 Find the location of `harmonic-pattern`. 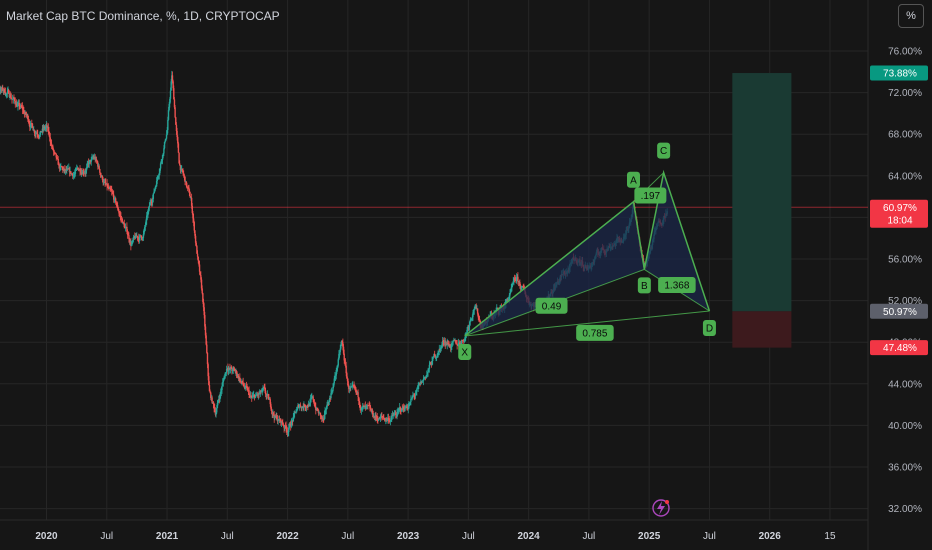

harmonic-pattern is located at coordinates (587, 253).